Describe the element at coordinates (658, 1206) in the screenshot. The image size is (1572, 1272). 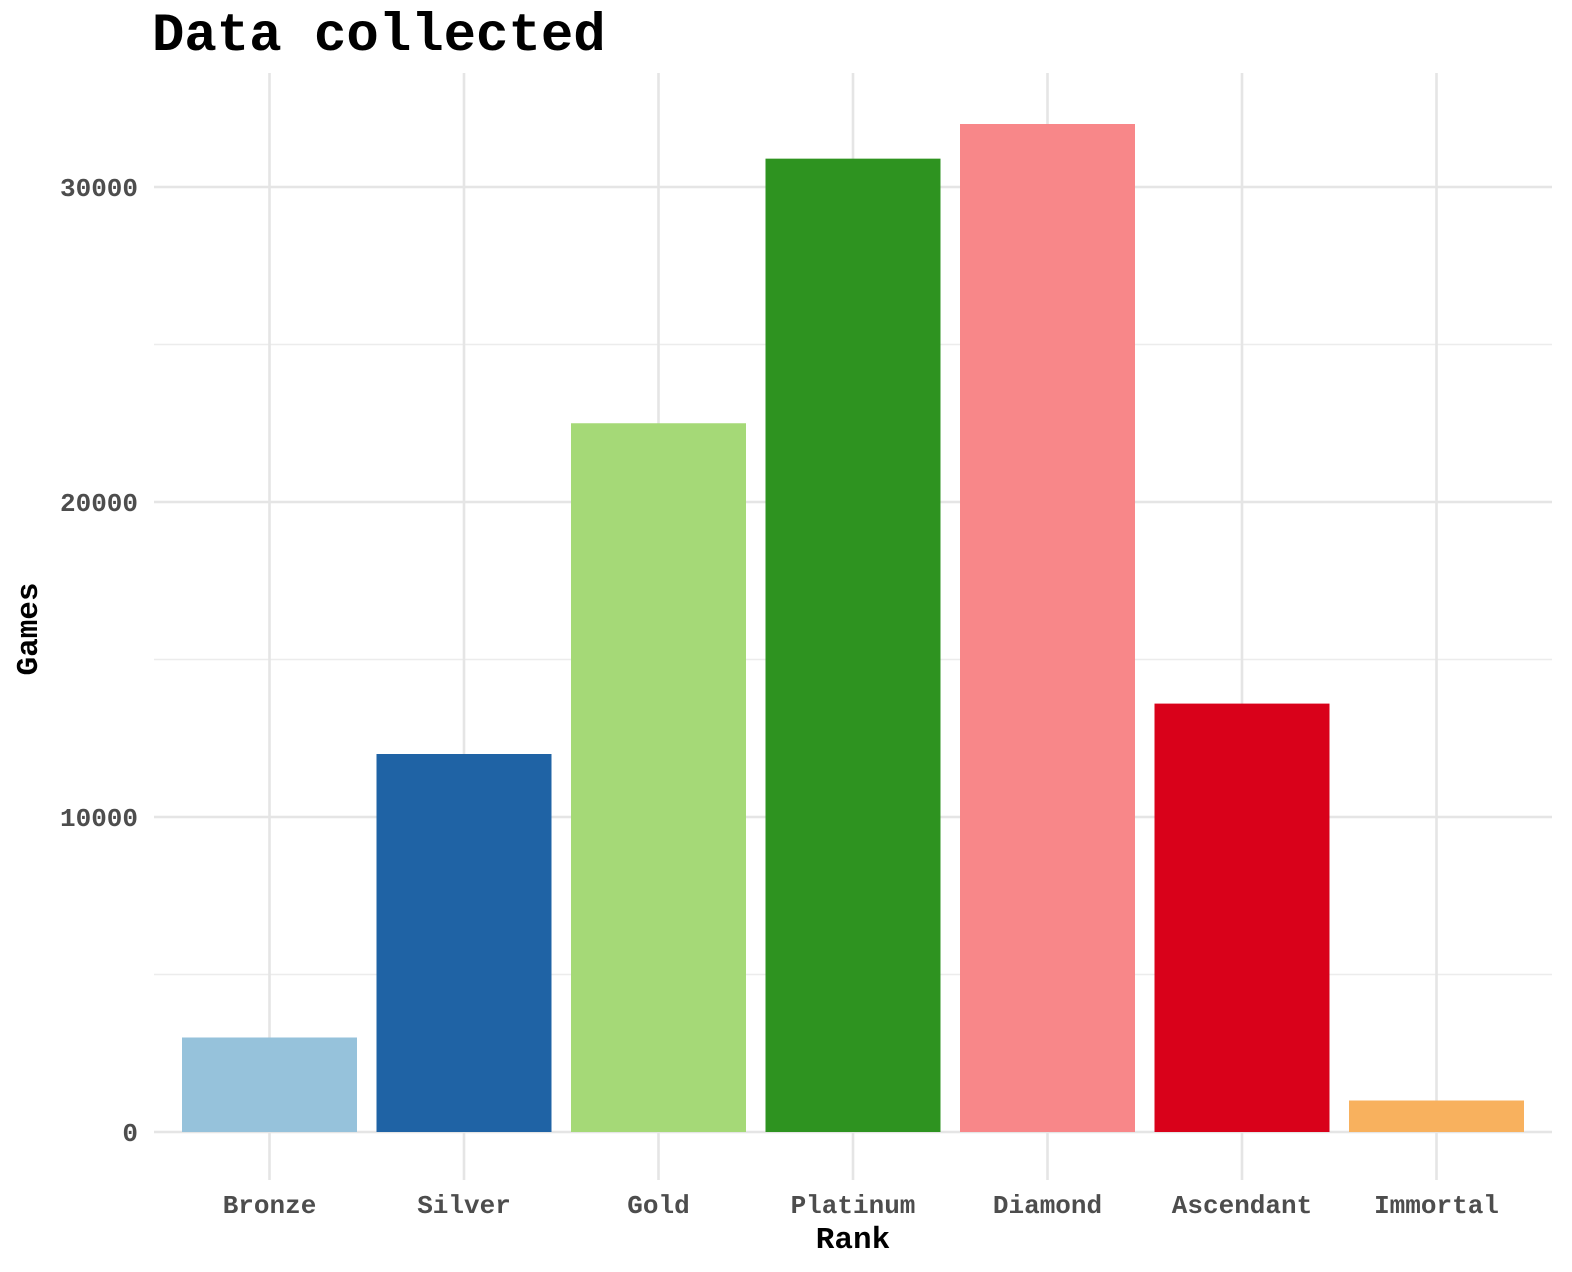
I see `x-tick-label: Gold` at that location.